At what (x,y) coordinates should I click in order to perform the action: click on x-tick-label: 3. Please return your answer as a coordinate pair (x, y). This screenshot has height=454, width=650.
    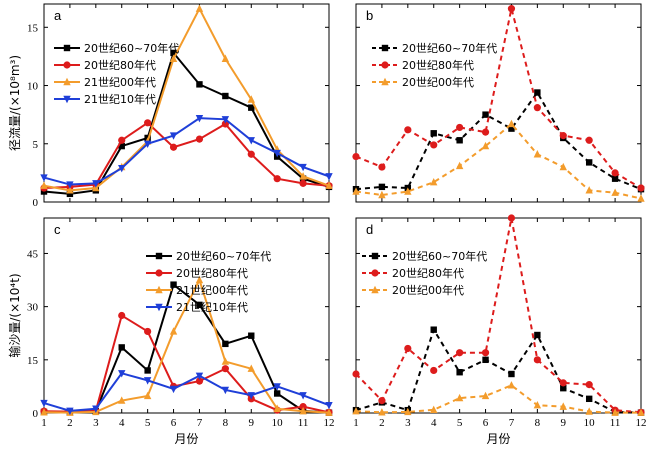
    Looking at the image, I should click on (408, 423).